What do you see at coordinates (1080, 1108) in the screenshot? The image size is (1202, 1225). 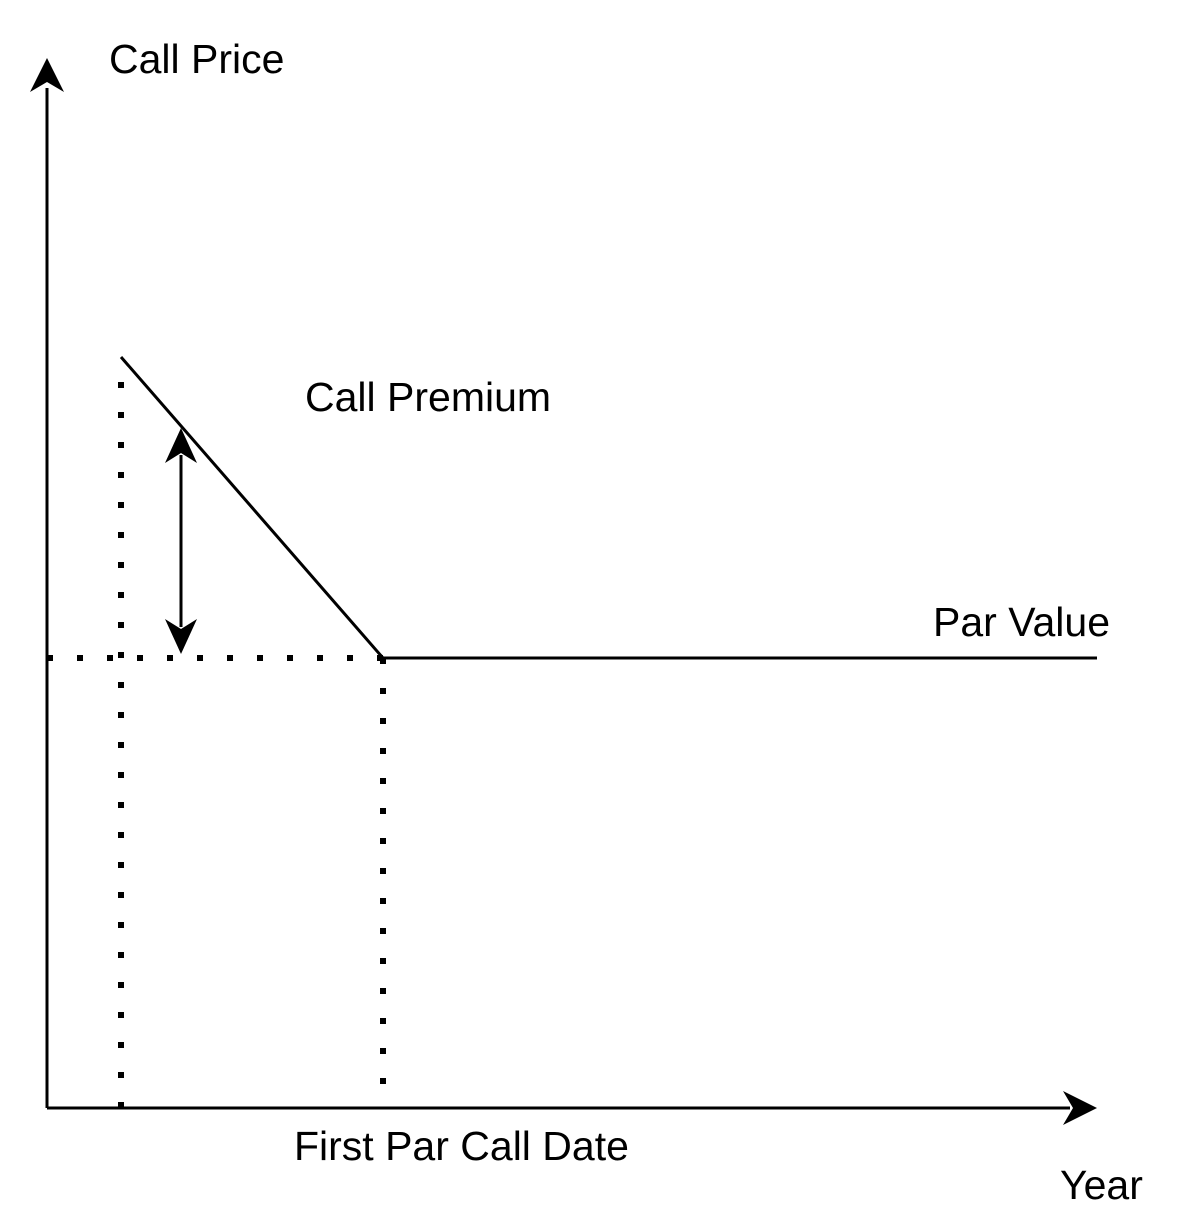 I see `x-axis-arrowhead` at bounding box center [1080, 1108].